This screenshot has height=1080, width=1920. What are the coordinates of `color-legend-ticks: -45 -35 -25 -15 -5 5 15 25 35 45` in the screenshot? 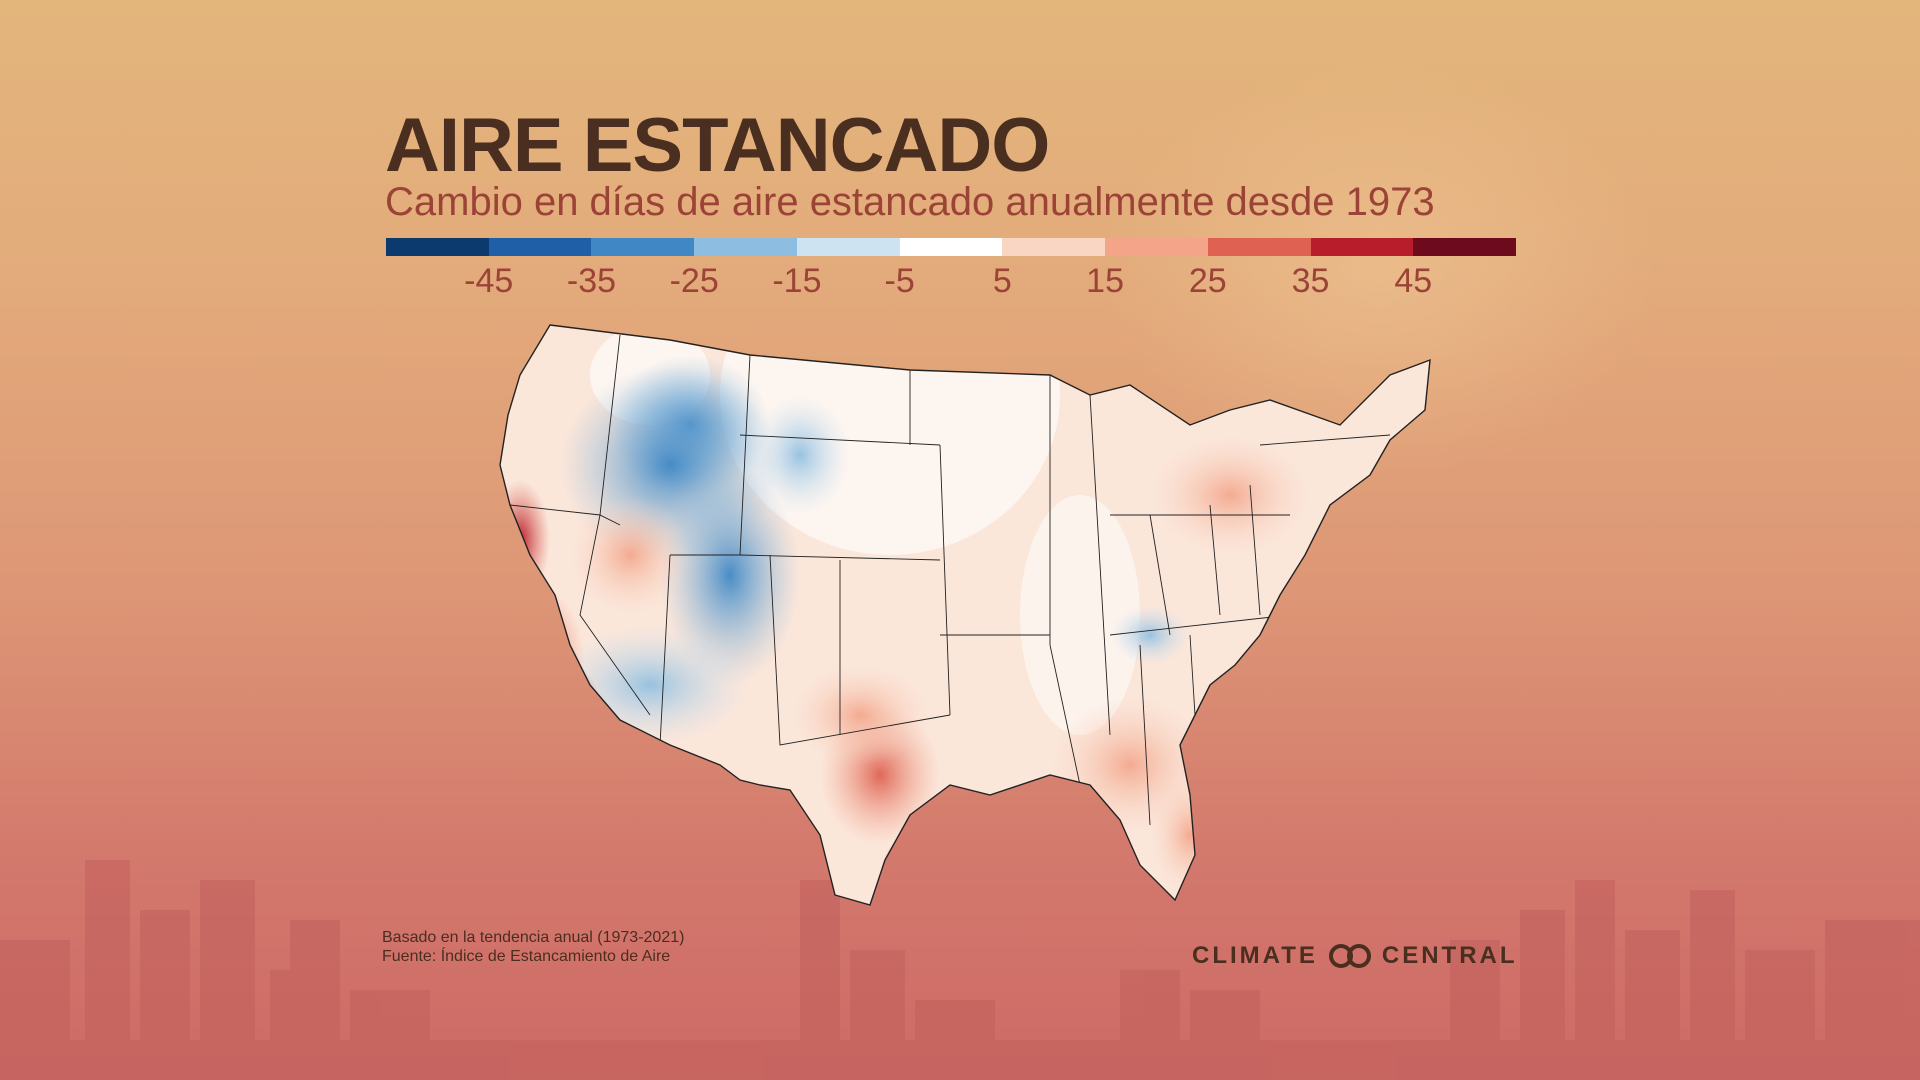 It's located at (951, 282).